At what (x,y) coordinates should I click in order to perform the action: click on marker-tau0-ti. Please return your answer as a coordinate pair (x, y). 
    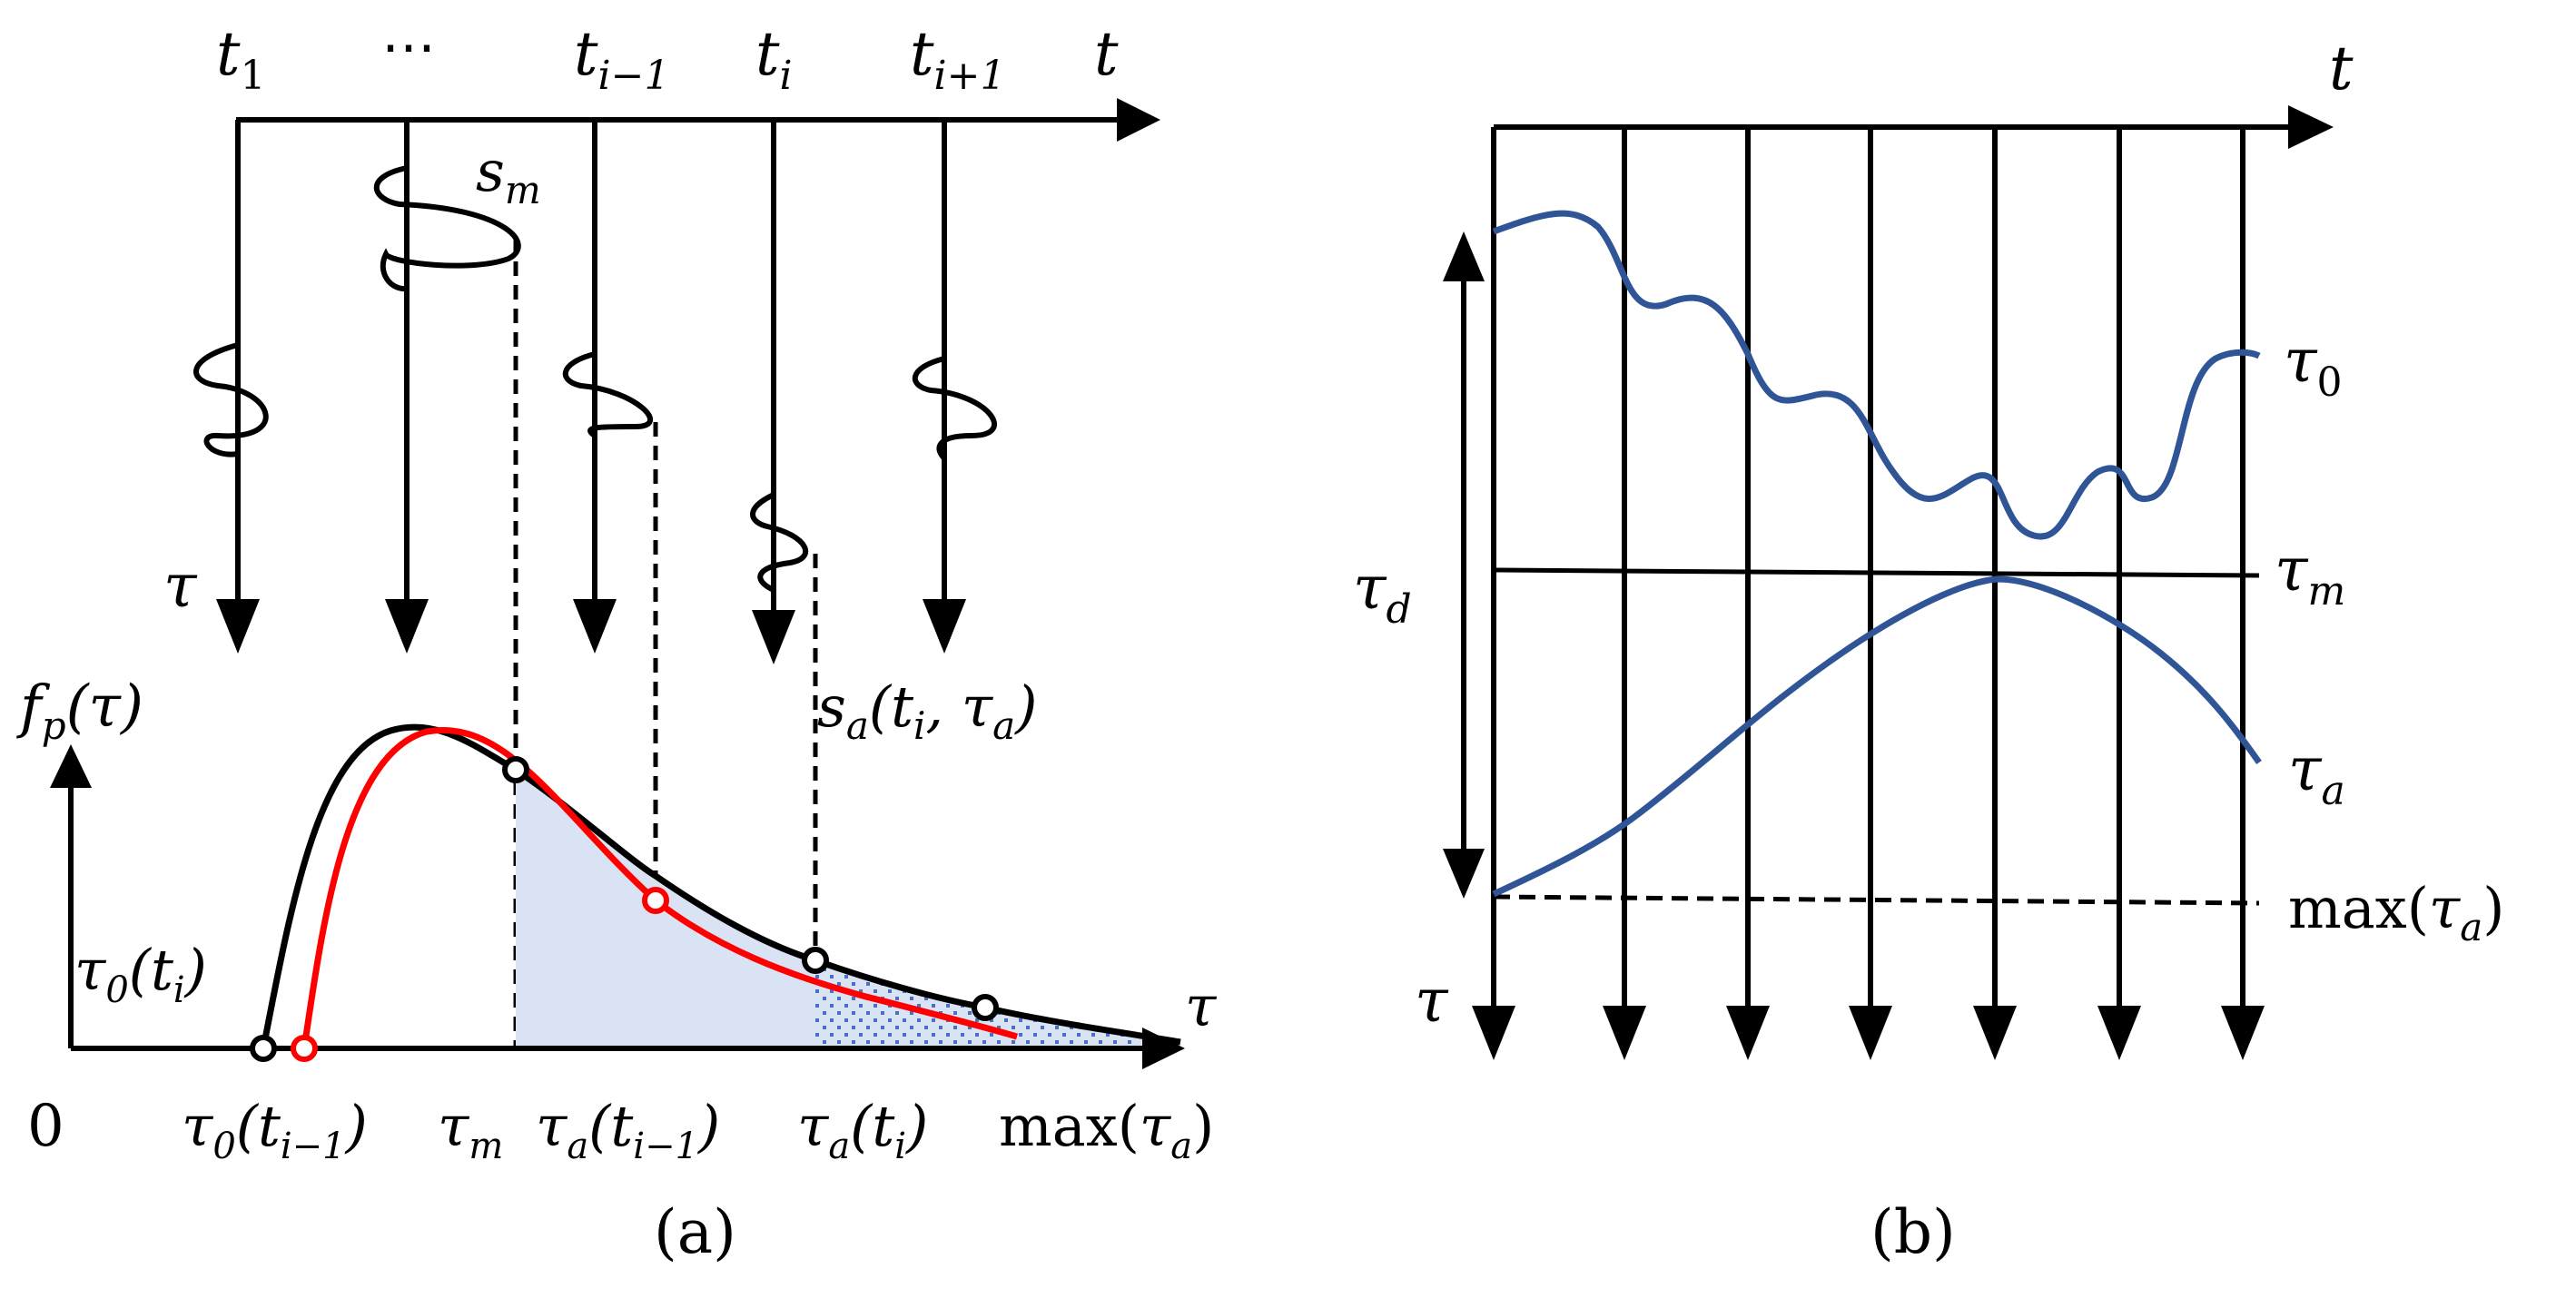
    Looking at the image, I should click on (263, 1048).